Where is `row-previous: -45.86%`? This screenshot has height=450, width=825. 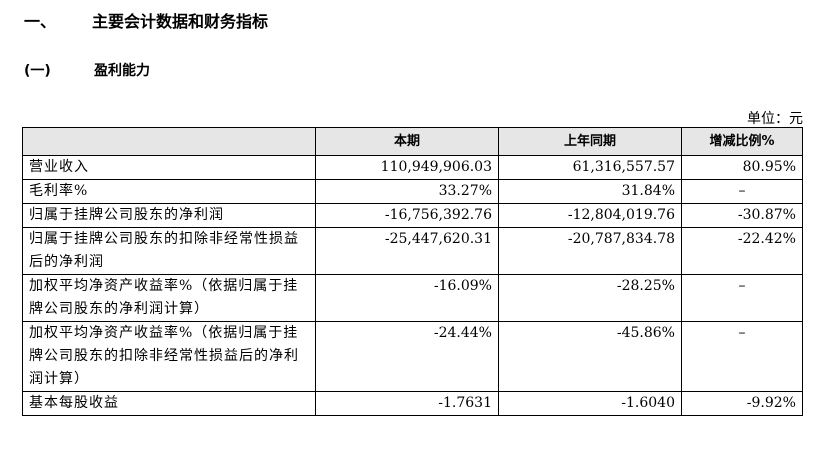
row-previous: -45.86% is located at coordinates (590, 356).